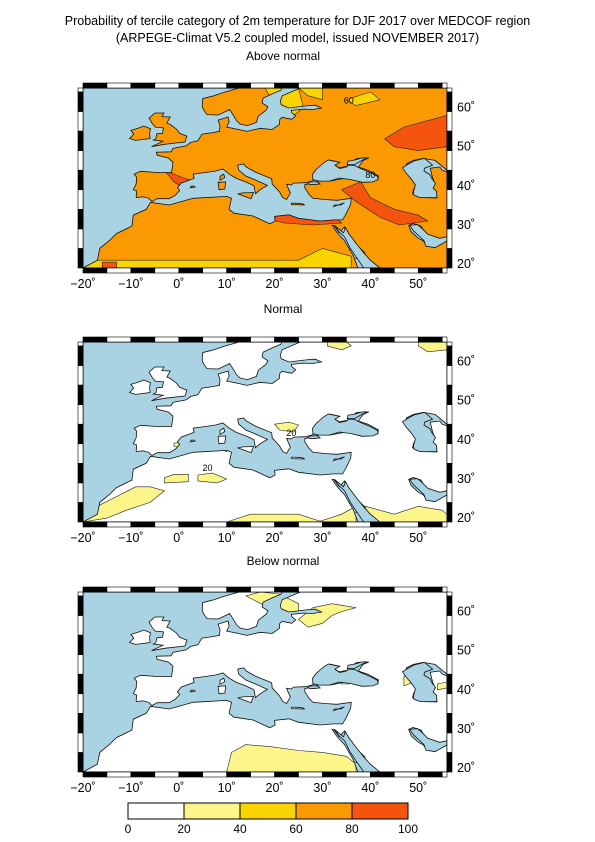 Image resolution: width=595 pixels, height=842 pixels. I want to click on panel-title-below: Below normal, so click(283, 561).